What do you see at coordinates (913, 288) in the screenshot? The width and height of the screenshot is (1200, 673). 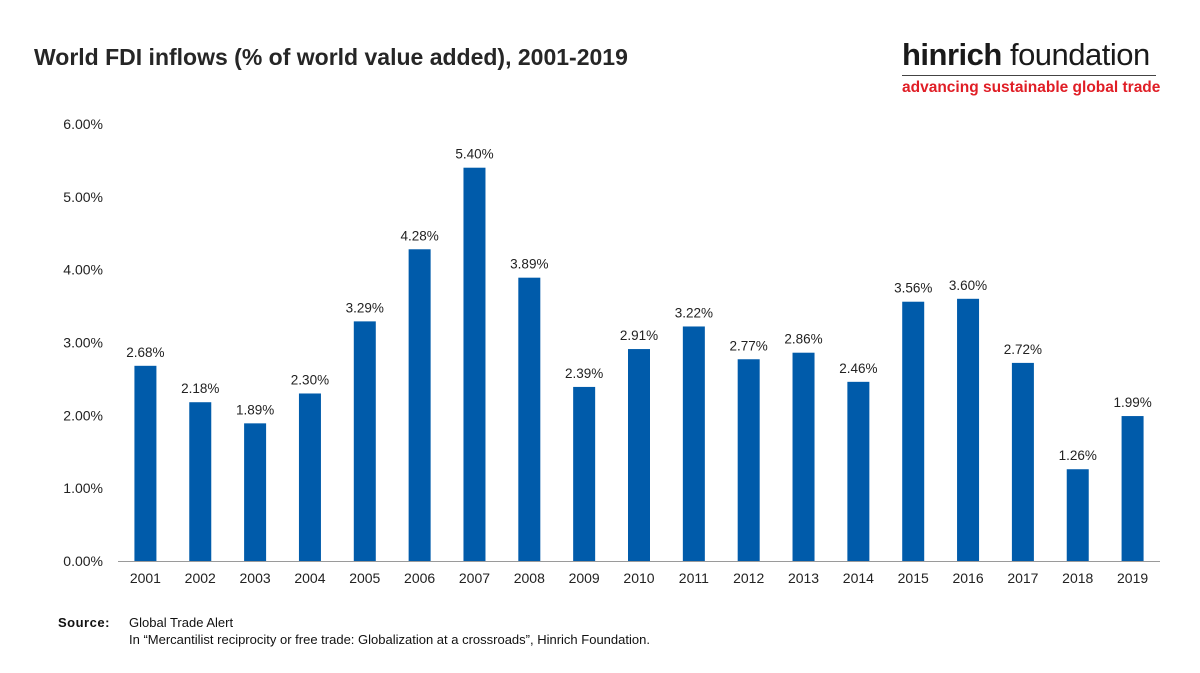 I see `data-label-2015: 3.56%` at bounding box center [913, 288].